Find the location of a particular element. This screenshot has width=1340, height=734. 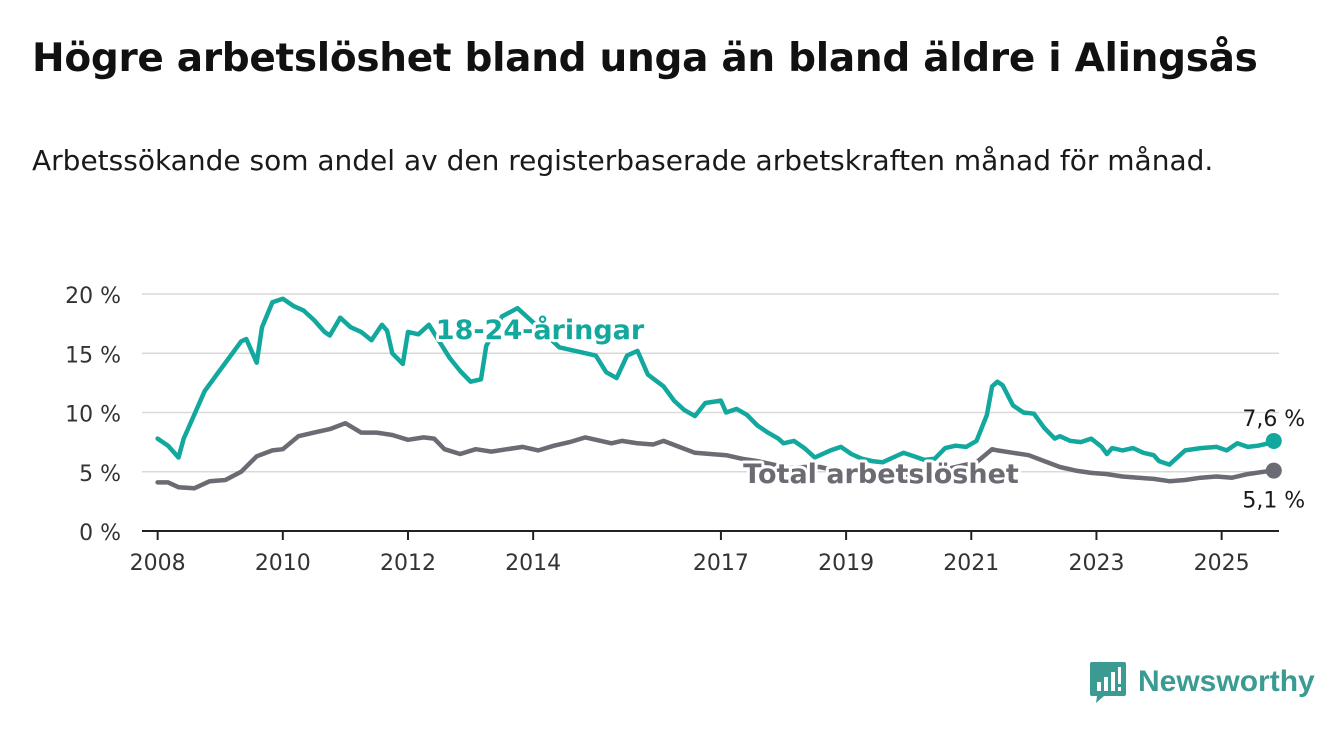

newsworthy-logo-icon is located at coordinates (1108, 682).